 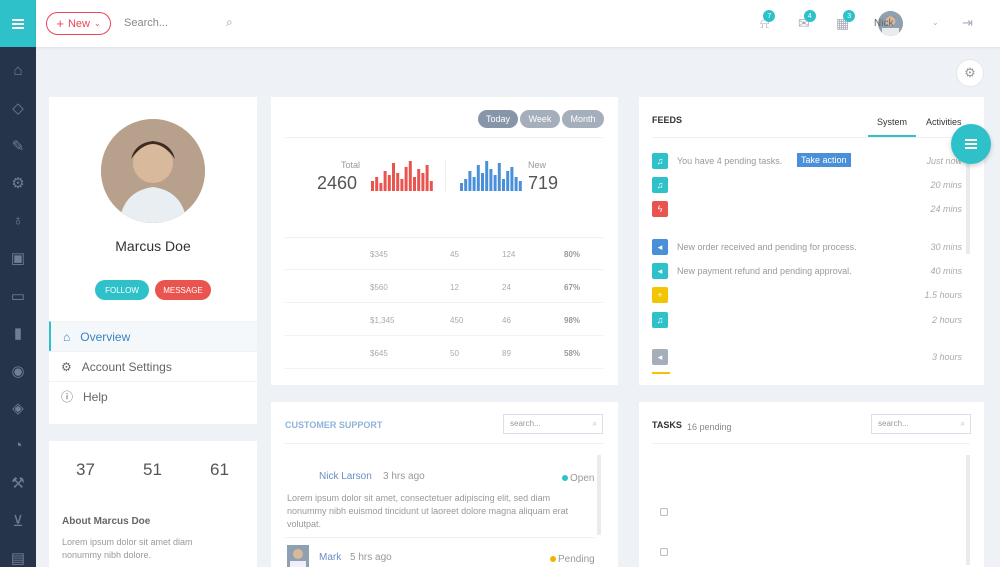 What do you see at coordinates (576, 559) in the screenshot?
I see `ticket-status: Pending` at bounding box center [576, 559].